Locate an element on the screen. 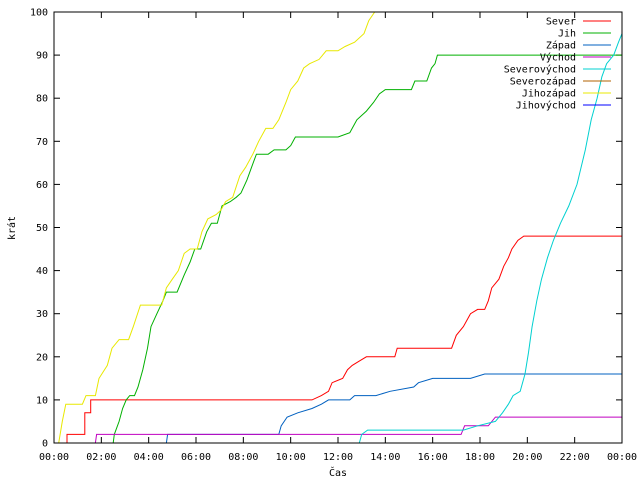  x-tick-label: 10:00 is located at coordinates (291, 457).